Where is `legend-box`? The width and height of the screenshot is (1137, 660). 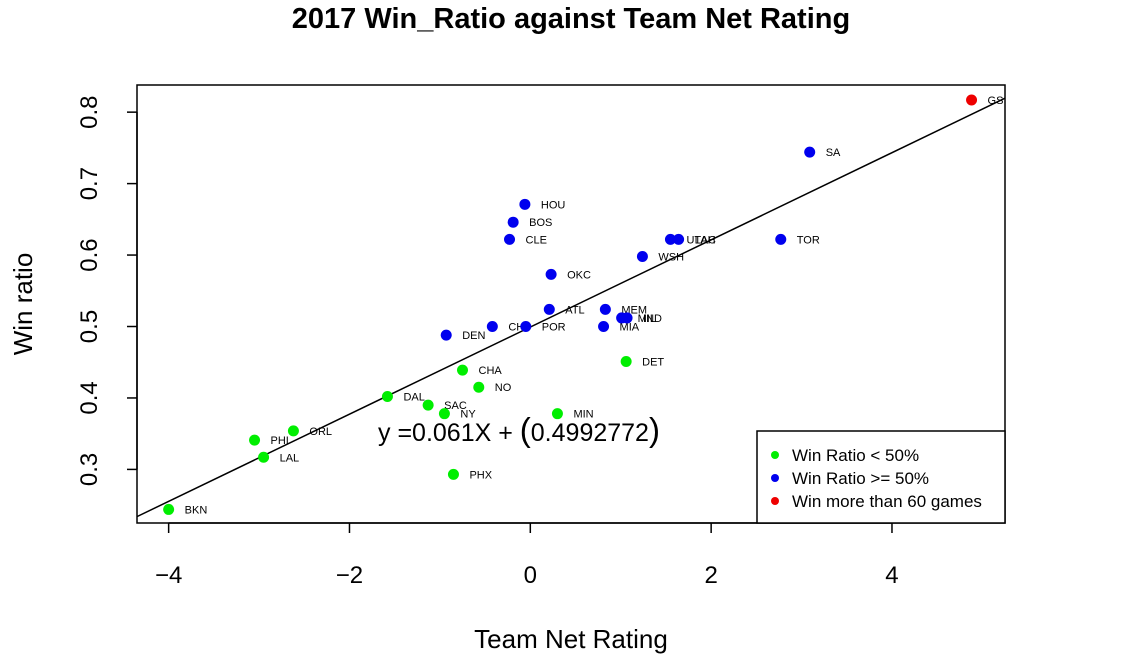
legend-box is located at coordinates (881, 477).